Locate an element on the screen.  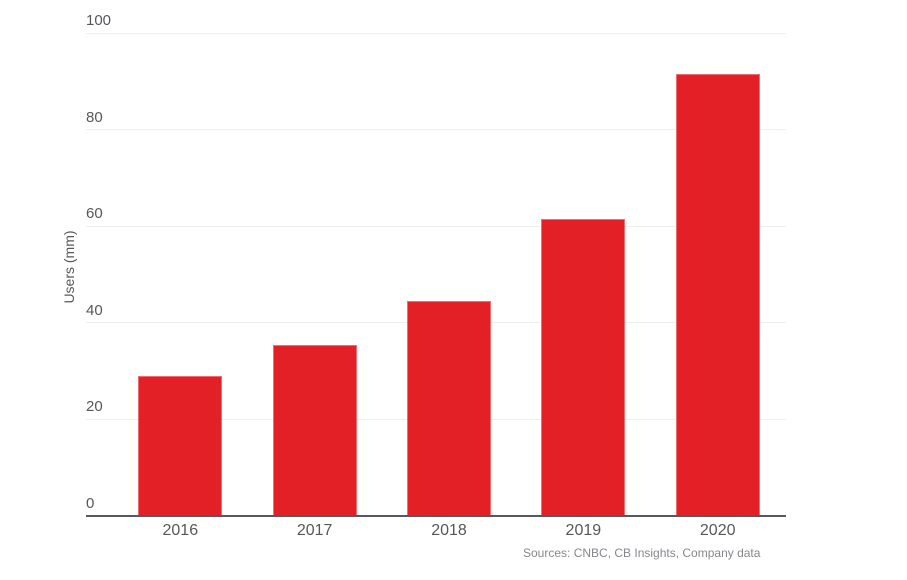
source-note: Sources: CNBC, CB Insights, Company data is located at coordinates (642, 553).